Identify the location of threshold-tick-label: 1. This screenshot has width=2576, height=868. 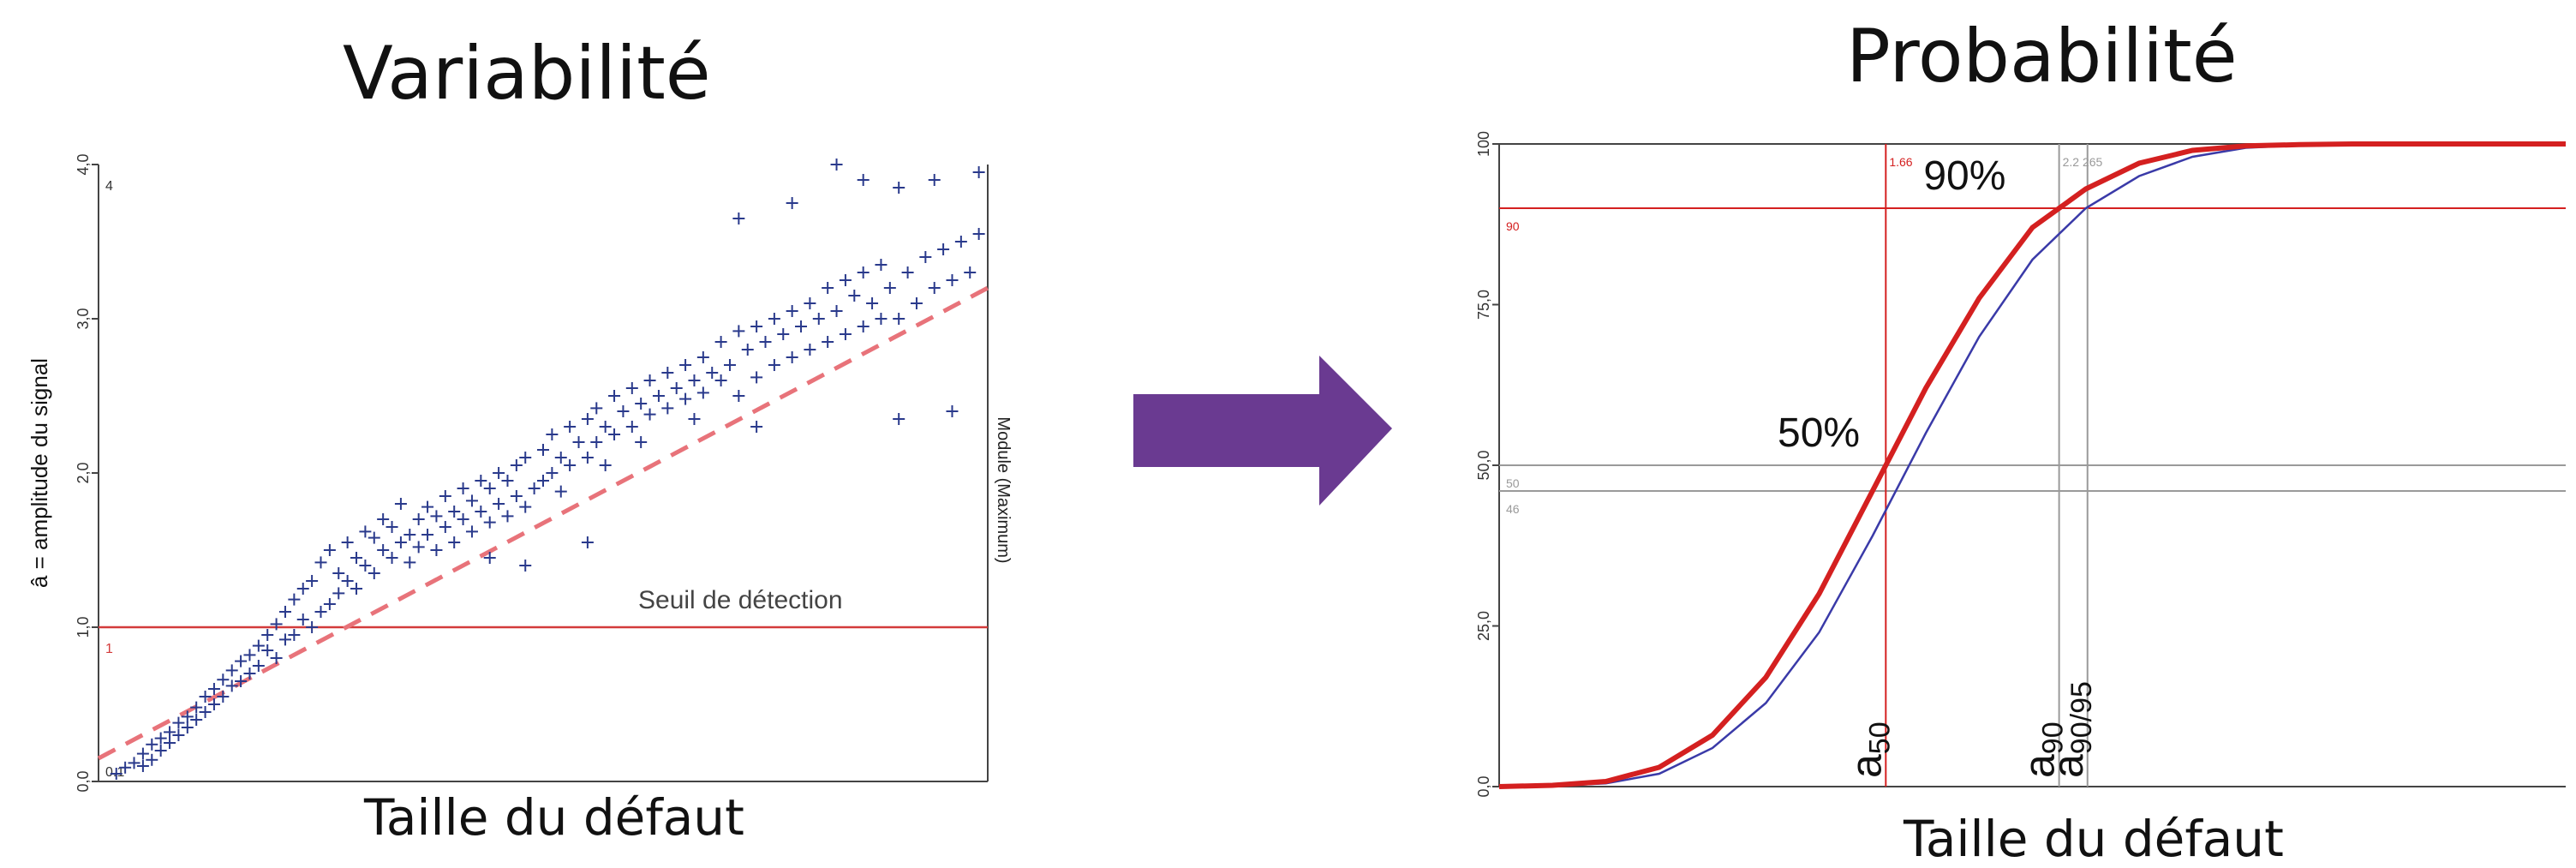
(109, 649).